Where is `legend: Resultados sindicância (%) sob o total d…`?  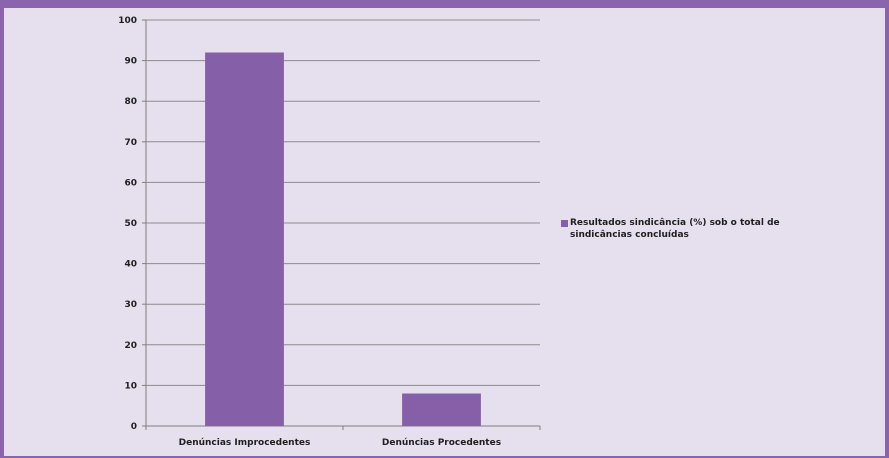
legend: Resultados sindicância (%) sob o total d… is located at coordinates (691, 229).